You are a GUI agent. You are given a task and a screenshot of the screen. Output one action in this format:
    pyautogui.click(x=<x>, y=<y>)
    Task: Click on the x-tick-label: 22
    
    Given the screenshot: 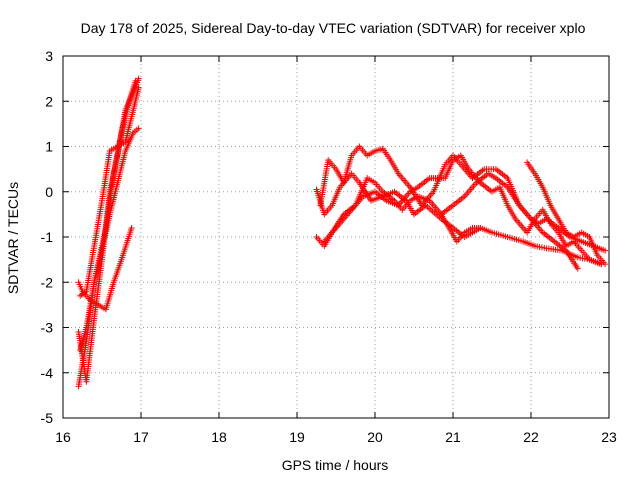 What is the action you would take?
    pyautogui.click(x=531, y=437)
    